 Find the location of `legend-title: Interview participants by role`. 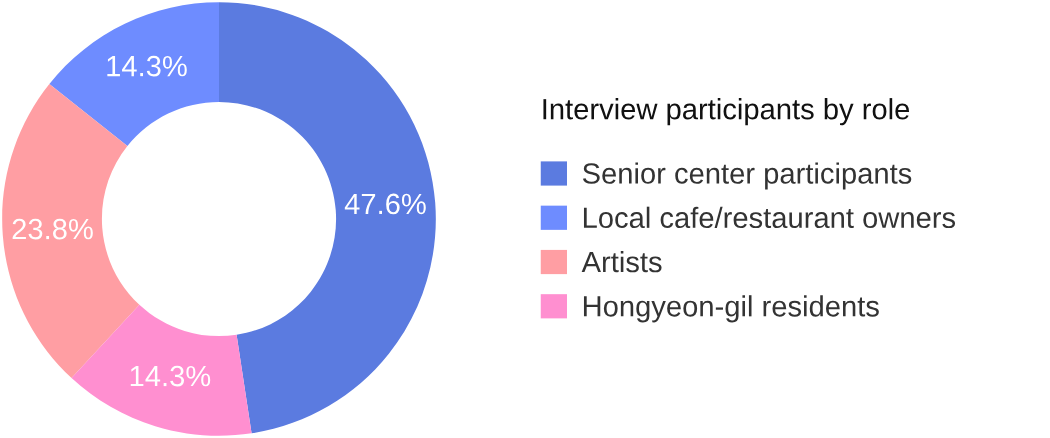

legend-title: Interview participants by role is located at coordinates (726, 112).